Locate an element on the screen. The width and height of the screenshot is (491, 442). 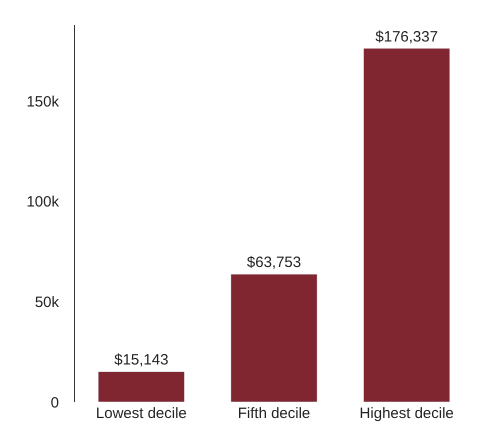
data-label: $15,143 is located at coordinates (141, 360).